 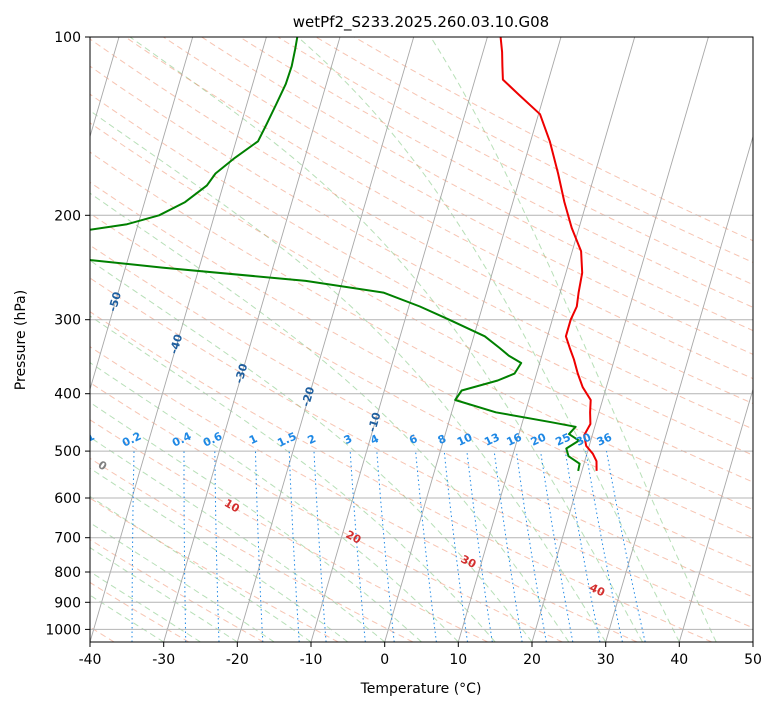 What do you see at coordinates (562, 440) in the screenshot?
I see `mixing-ratio-label: 25` at bounding box center [562, 440].